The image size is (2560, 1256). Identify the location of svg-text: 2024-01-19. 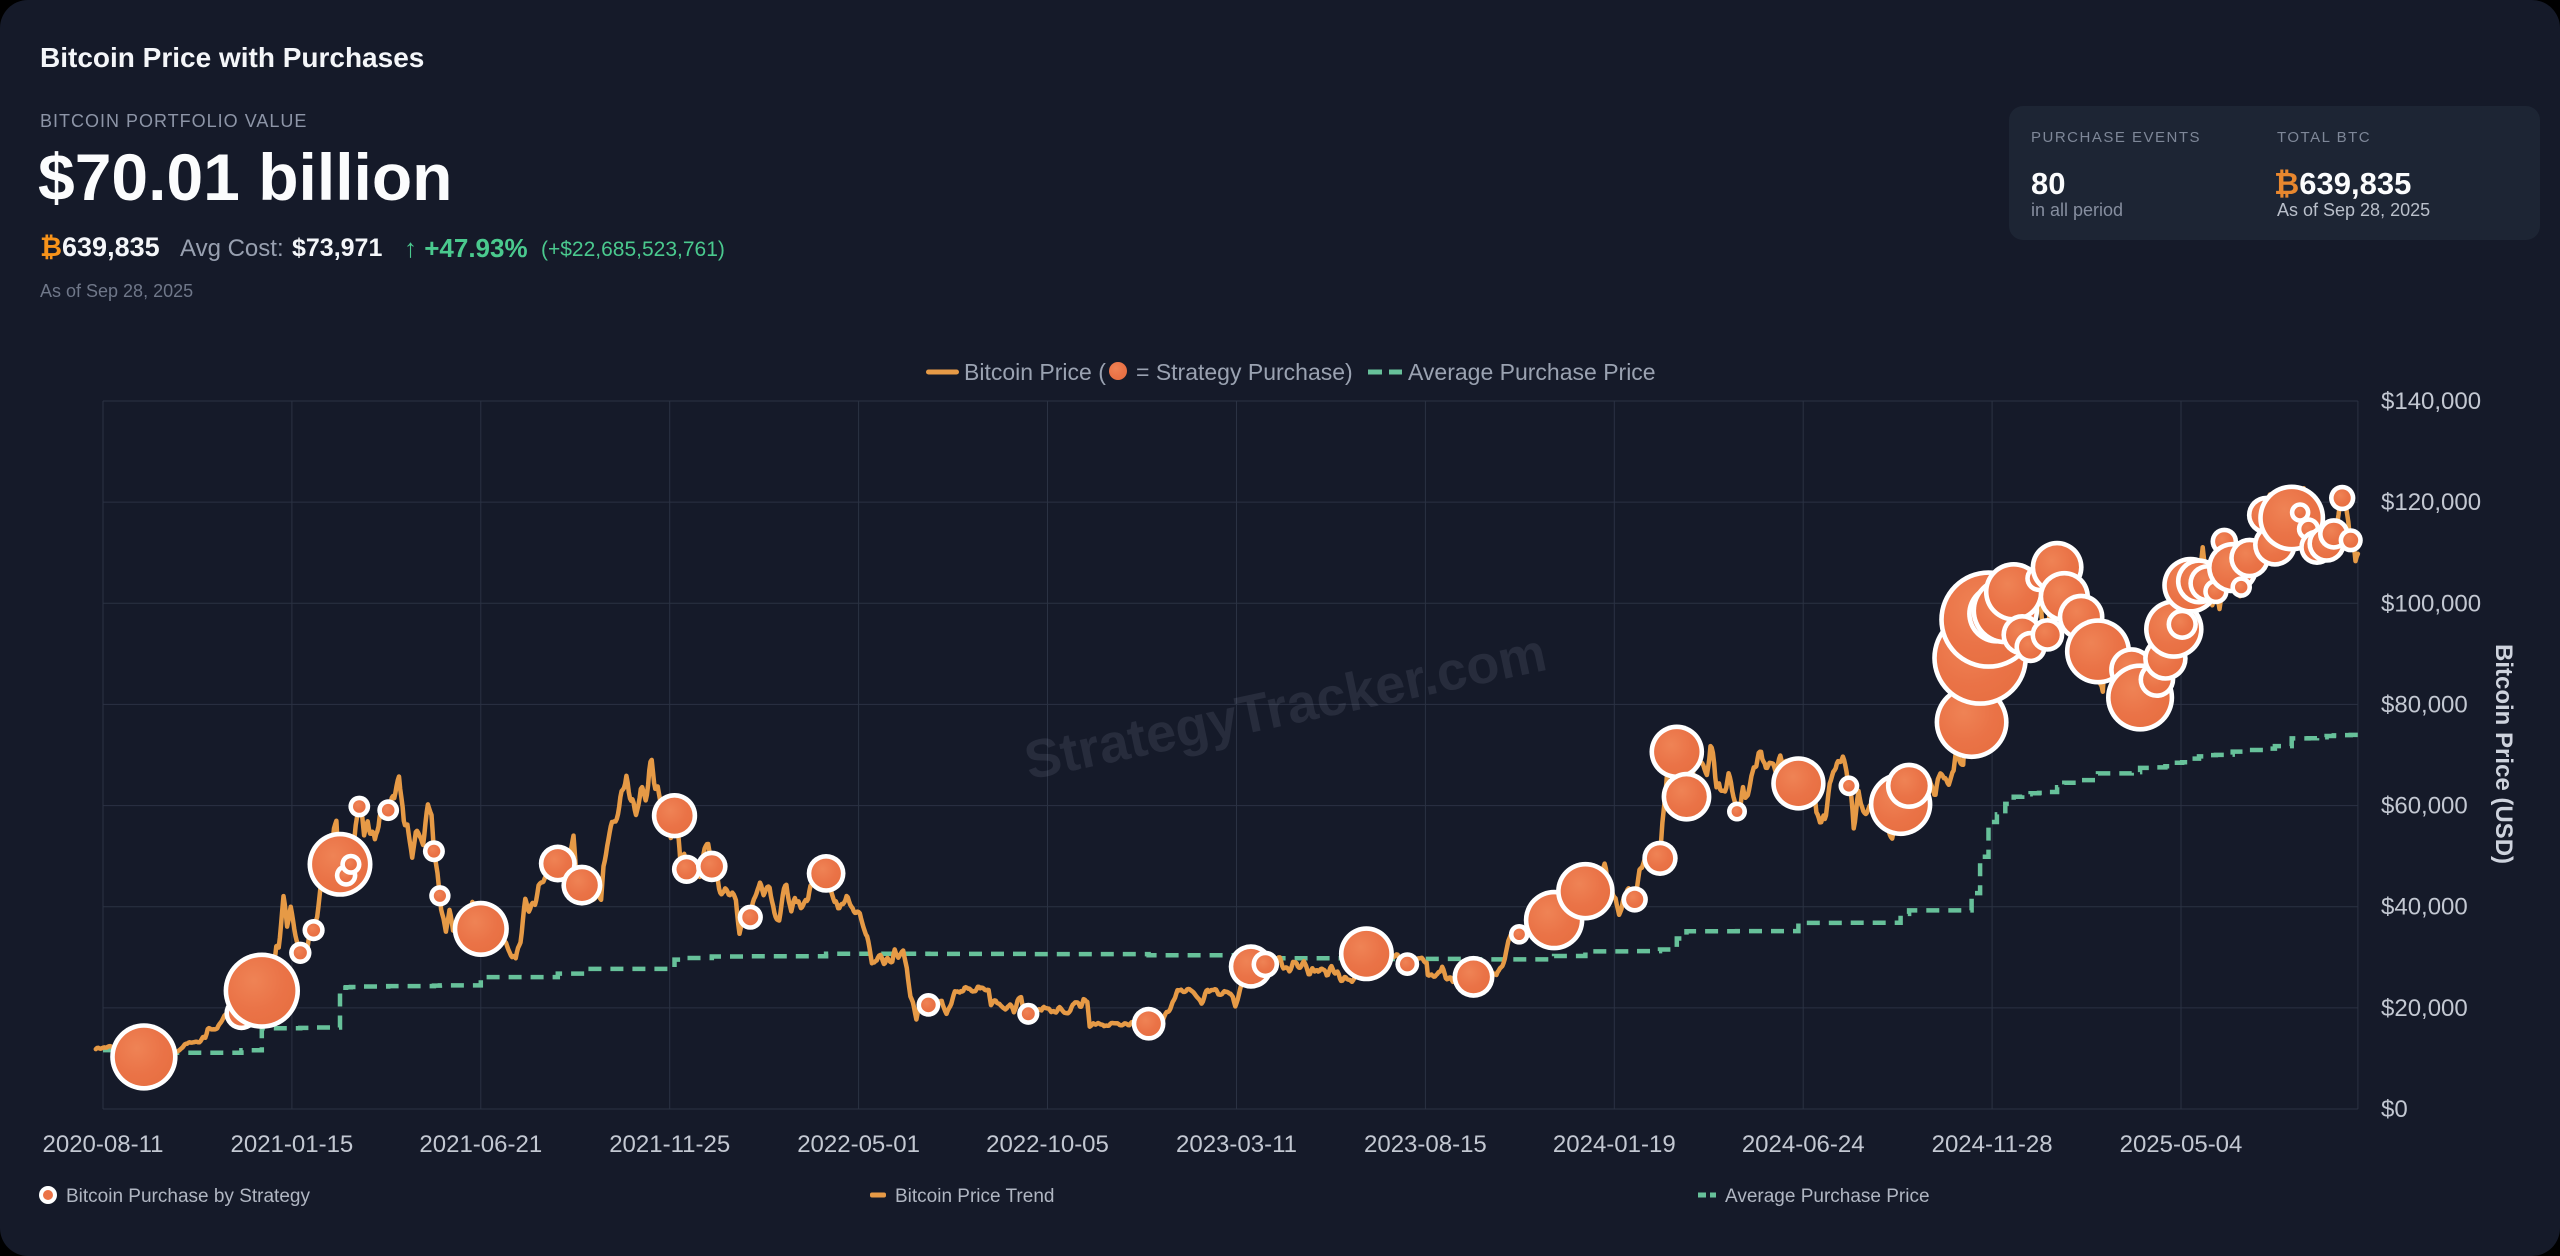
(1614, 1144).